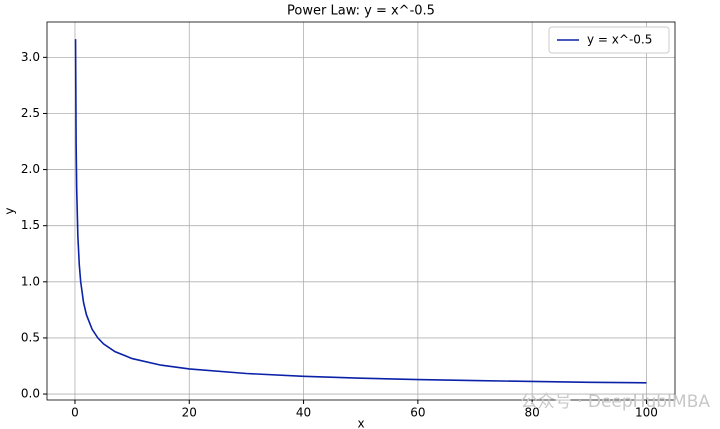 This screenshot has height=429, width=720. I want to click on y-tick-label: 2.0, so click(30, 169).